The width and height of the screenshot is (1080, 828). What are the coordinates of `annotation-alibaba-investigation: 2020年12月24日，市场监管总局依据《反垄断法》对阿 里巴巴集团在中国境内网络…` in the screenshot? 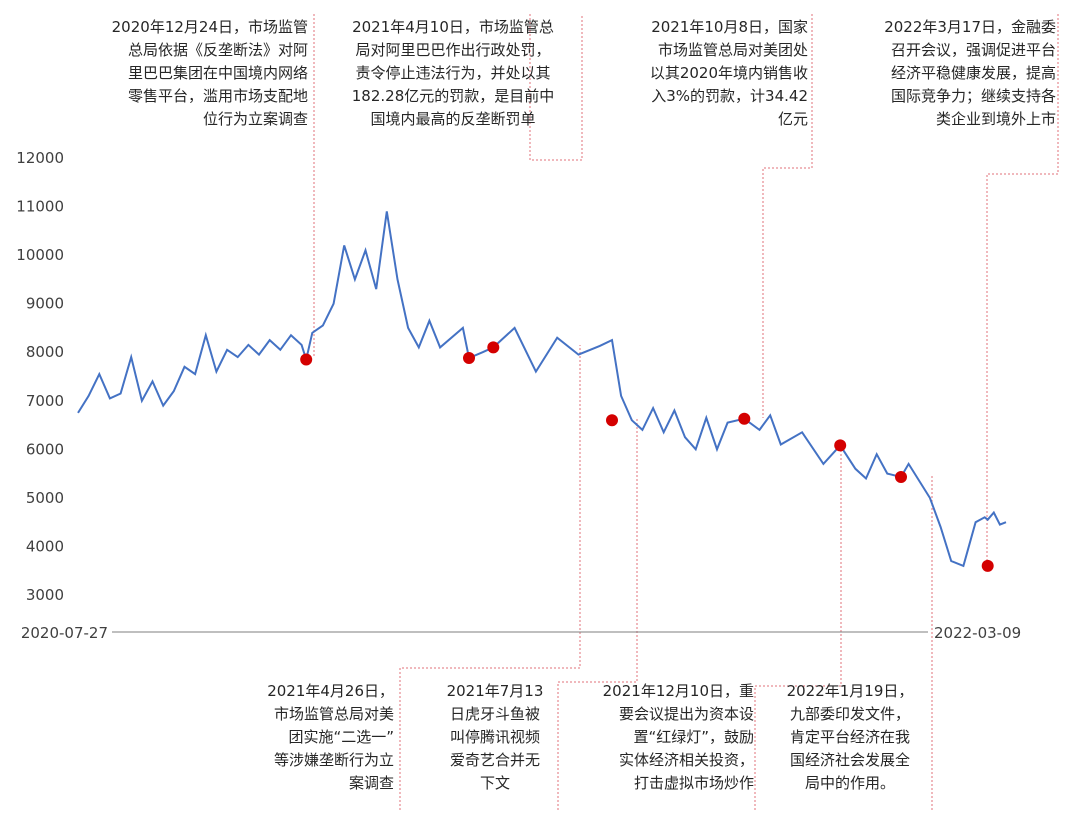 It's located at (174, 73).